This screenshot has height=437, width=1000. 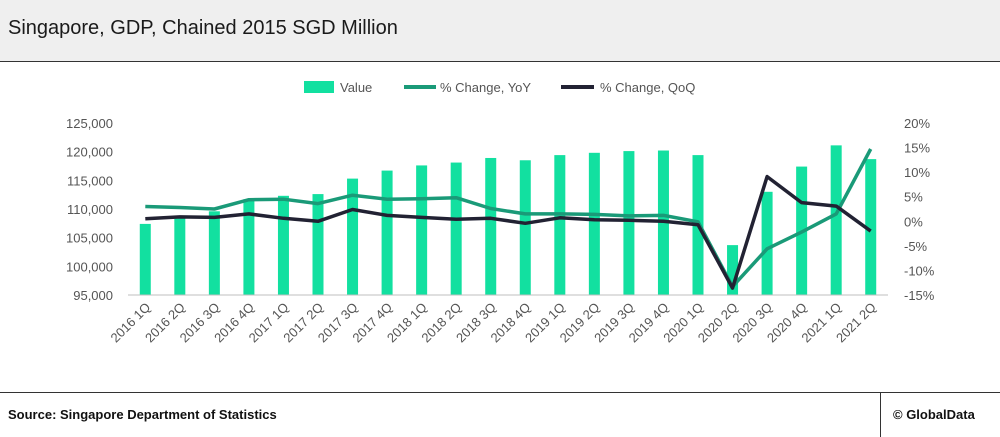 I want to click on legend: Value % Change, YoY % Change, QoQ, so click(x=499, y=87).